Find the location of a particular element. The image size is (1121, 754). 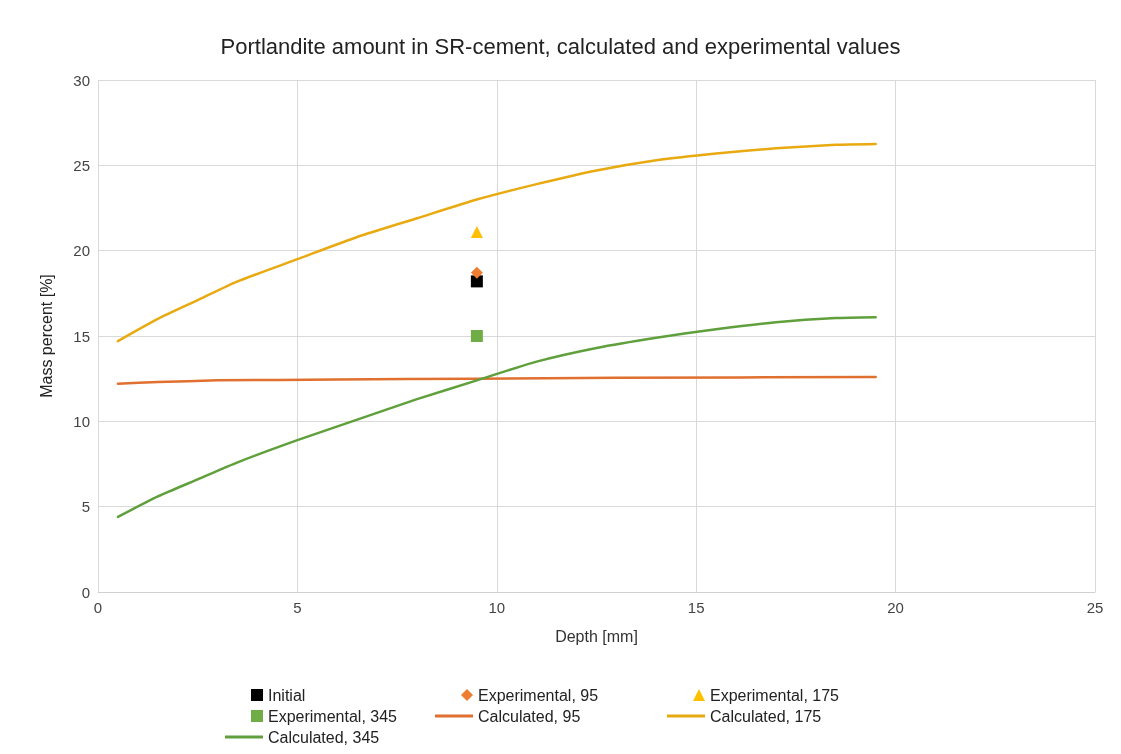

y-tick-label: 20 is located at coordinates (81, 251).